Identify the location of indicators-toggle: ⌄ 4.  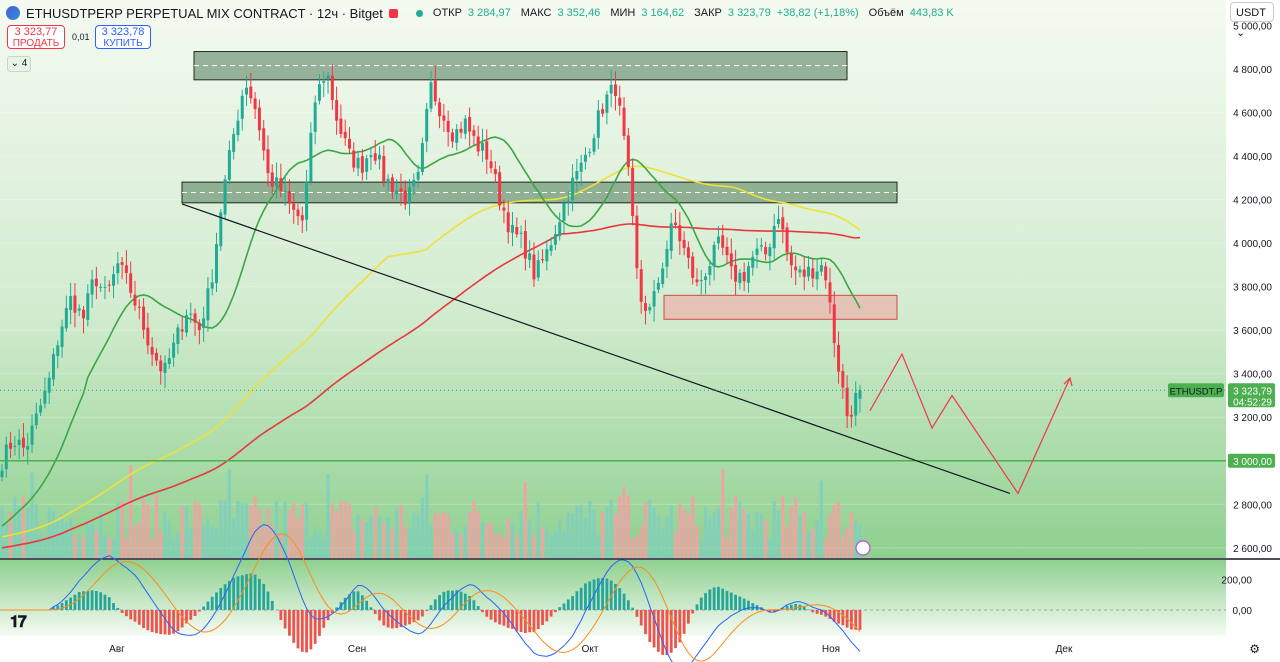
(19, 64).